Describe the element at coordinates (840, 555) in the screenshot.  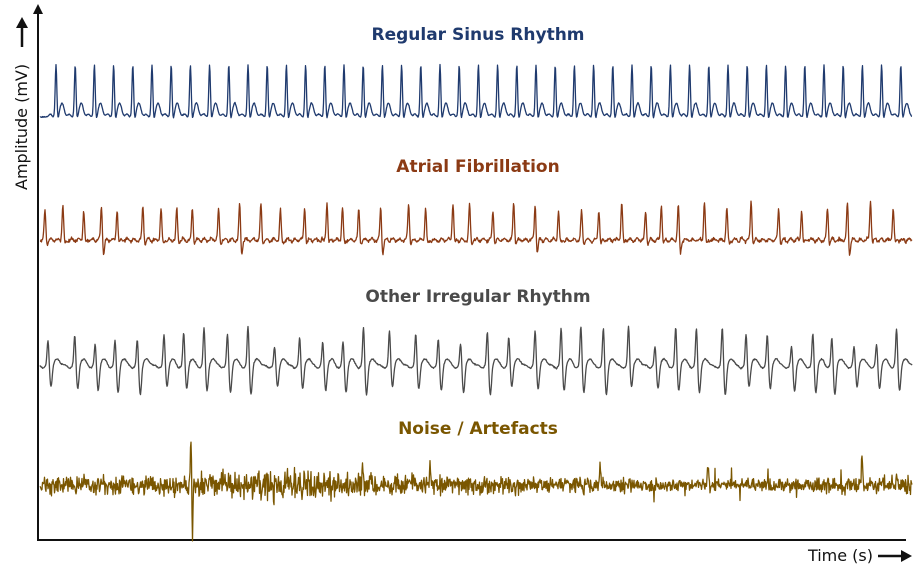
I see `x-axis-label: Time (s)` at that location.